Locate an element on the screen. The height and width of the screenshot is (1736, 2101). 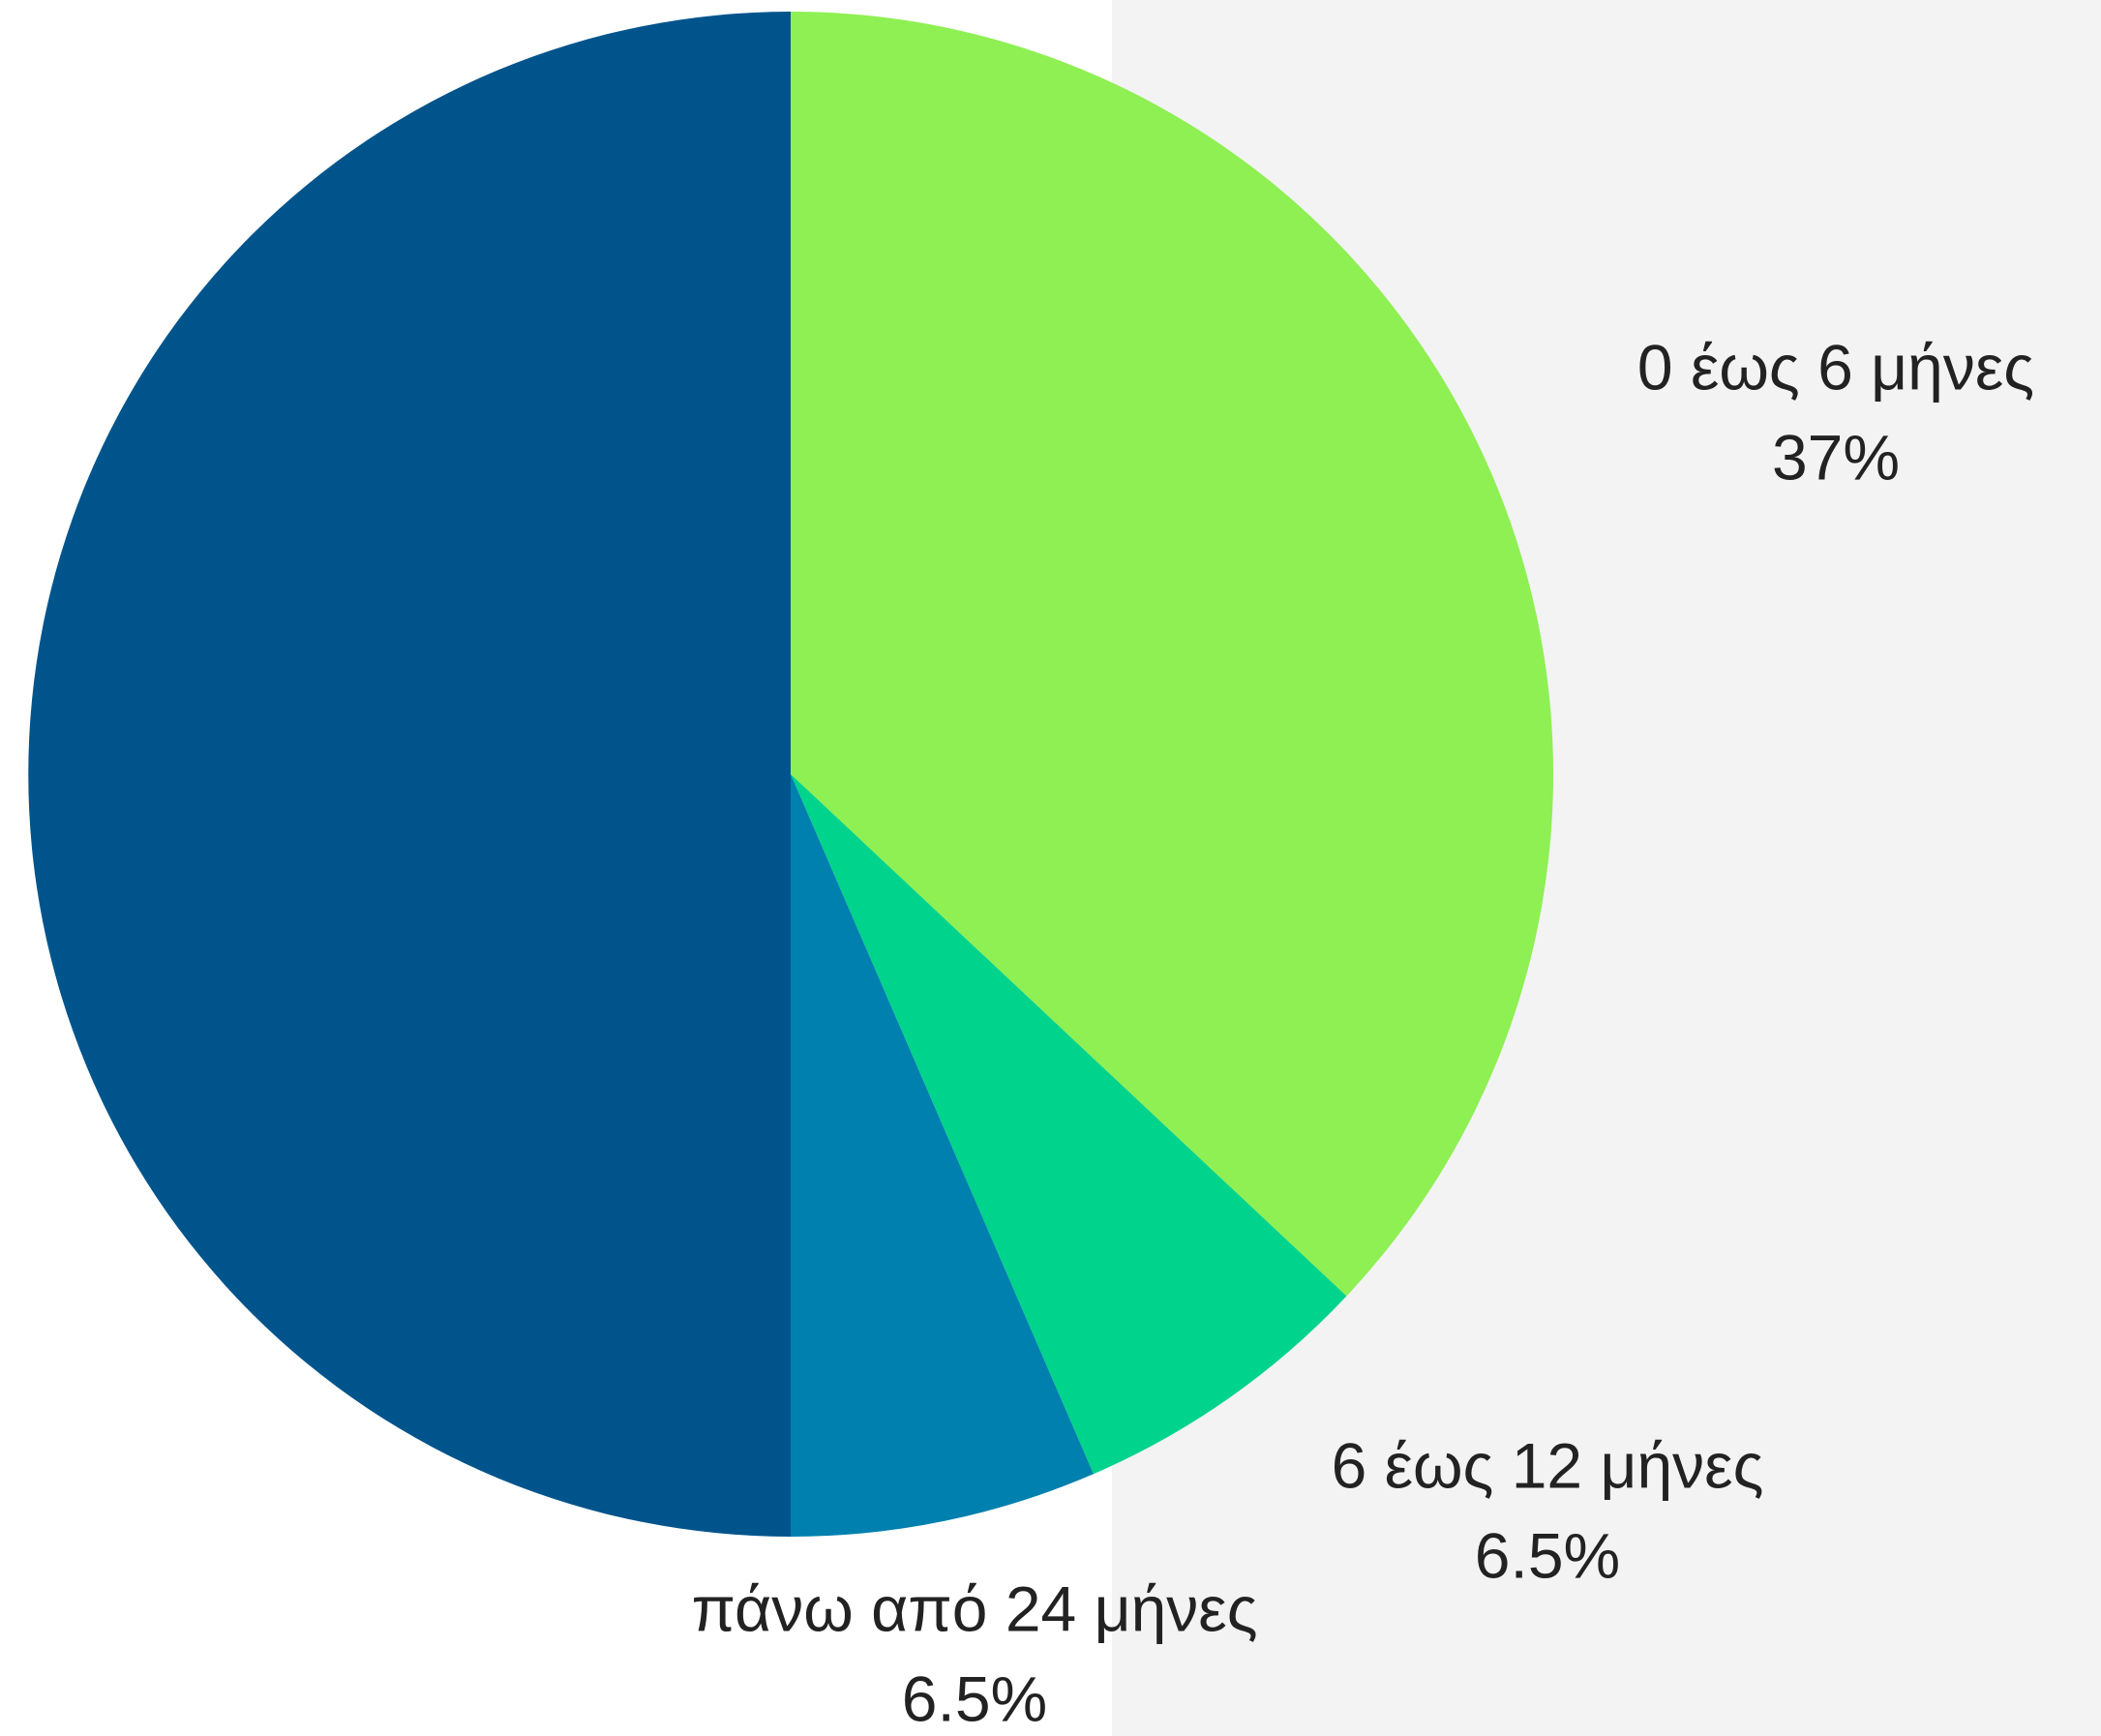
slice-label: 6 έως 12 μήνες is located at coordinates (1548, 1465).